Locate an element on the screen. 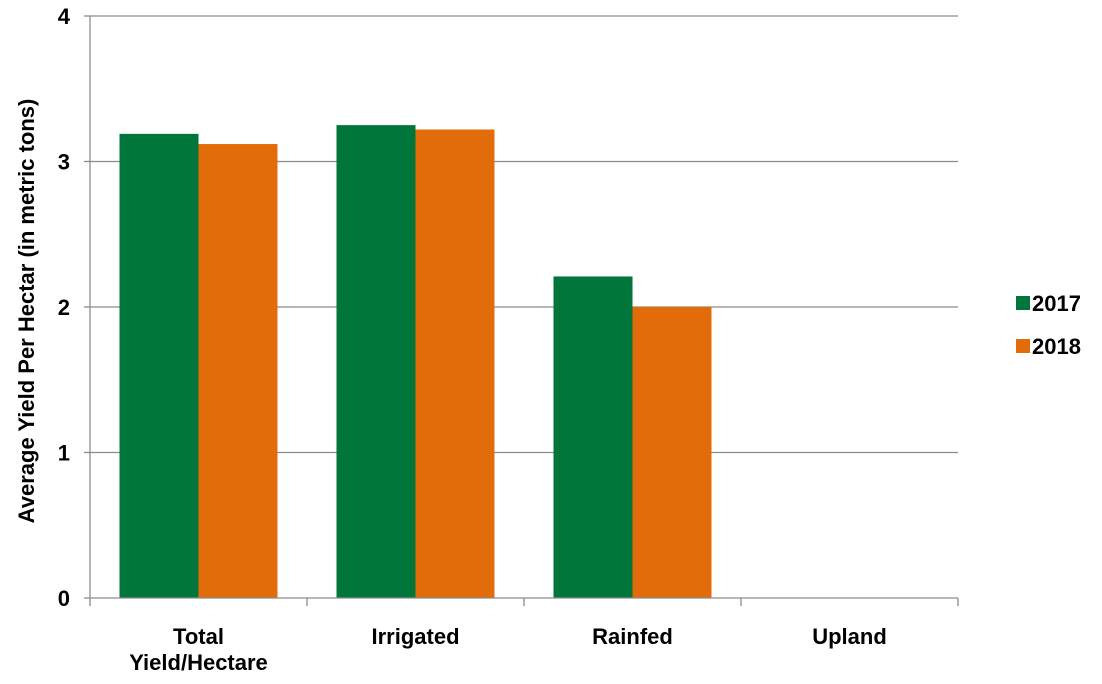  y-tick-label: 0 is located at coordinates (64, 598).